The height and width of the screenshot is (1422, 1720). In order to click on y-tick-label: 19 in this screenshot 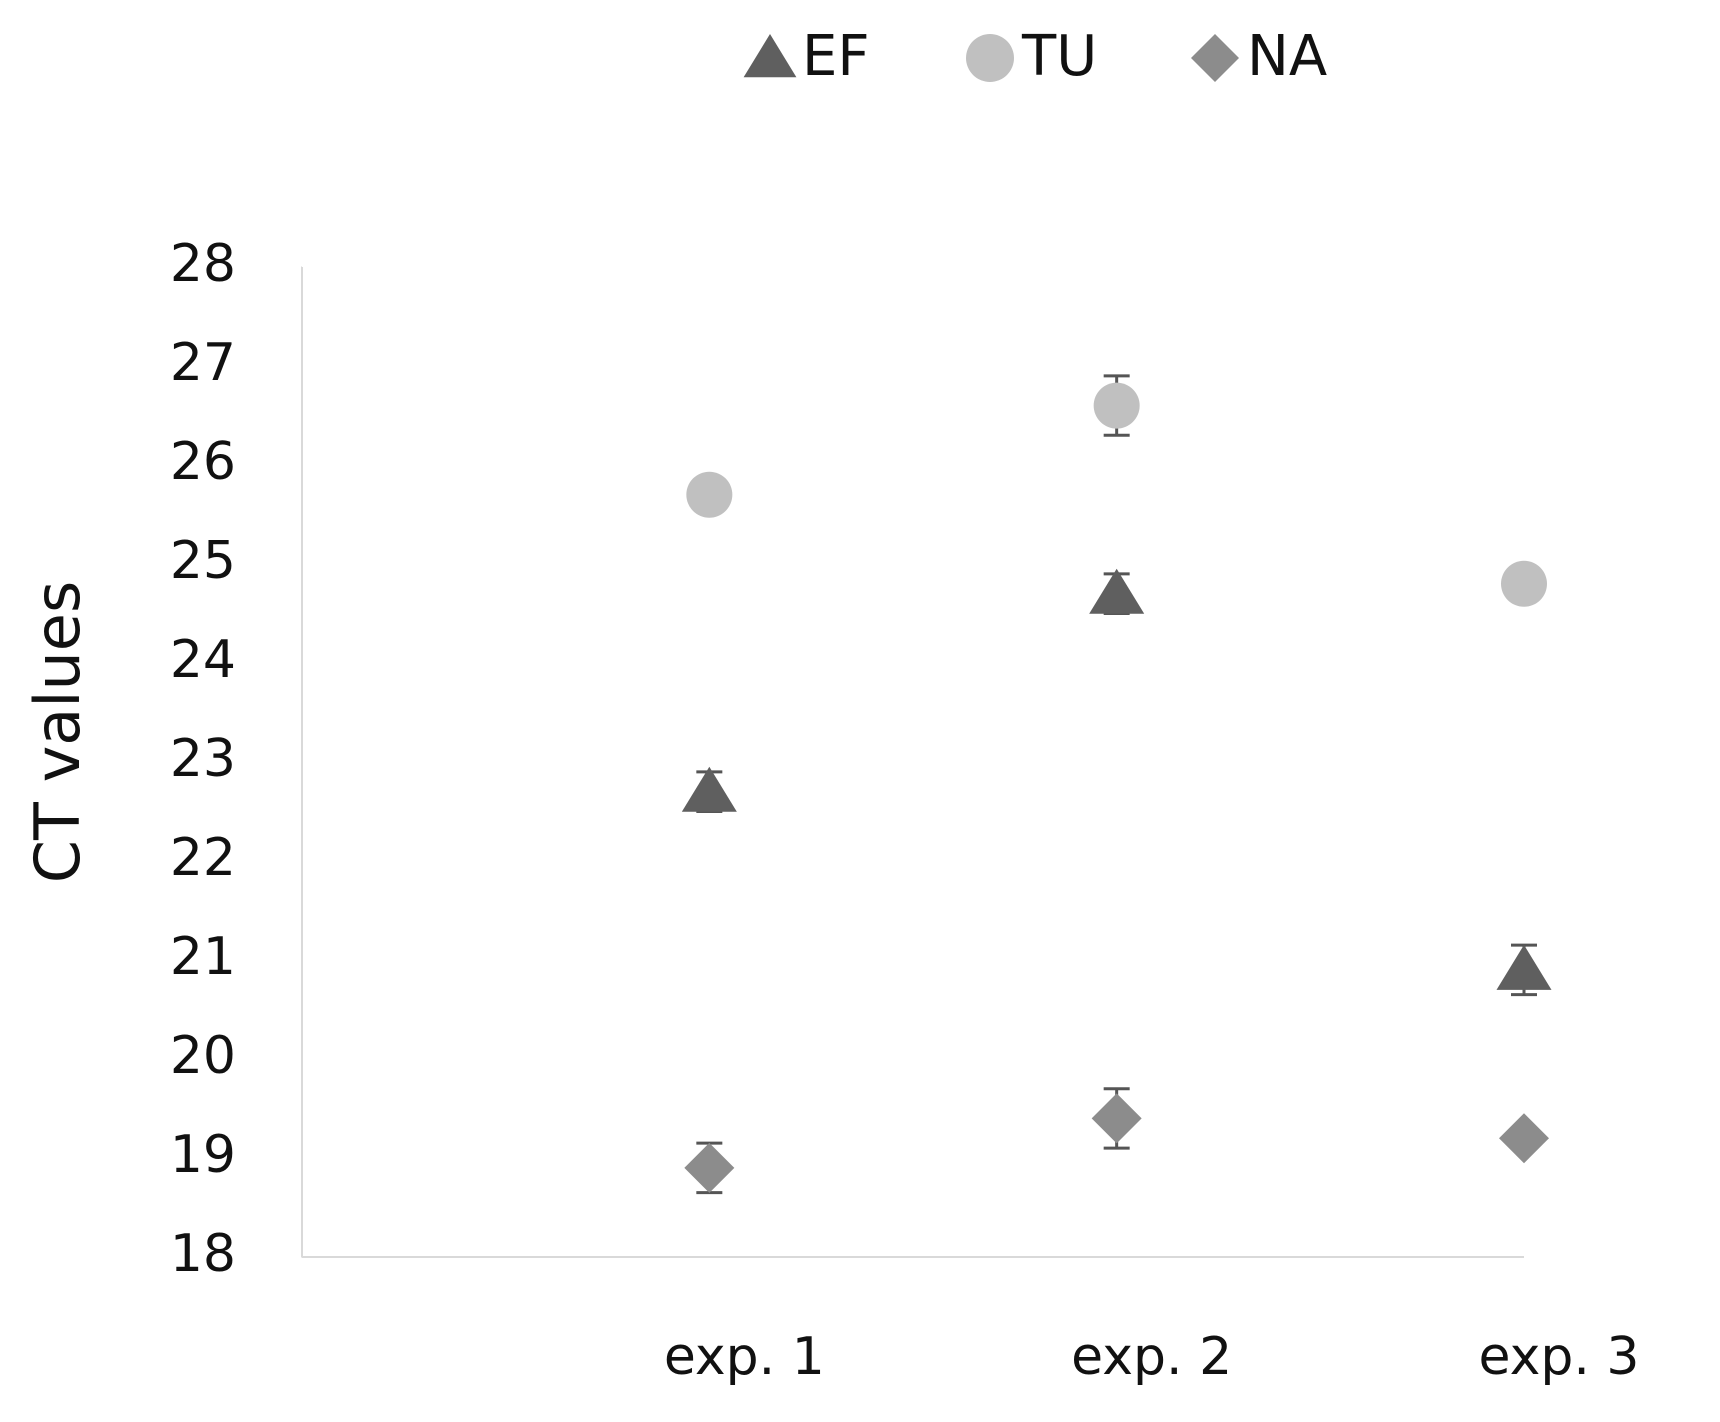, I will do `click(203, 1155)`.